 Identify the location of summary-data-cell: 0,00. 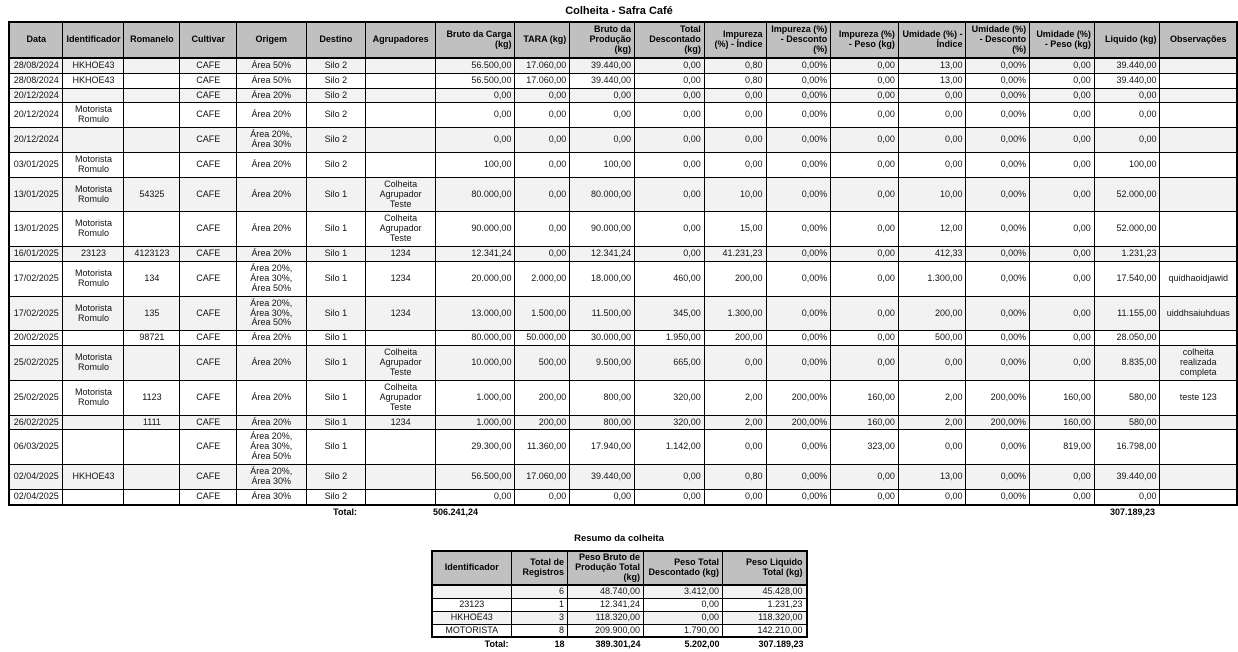
(683, 617).